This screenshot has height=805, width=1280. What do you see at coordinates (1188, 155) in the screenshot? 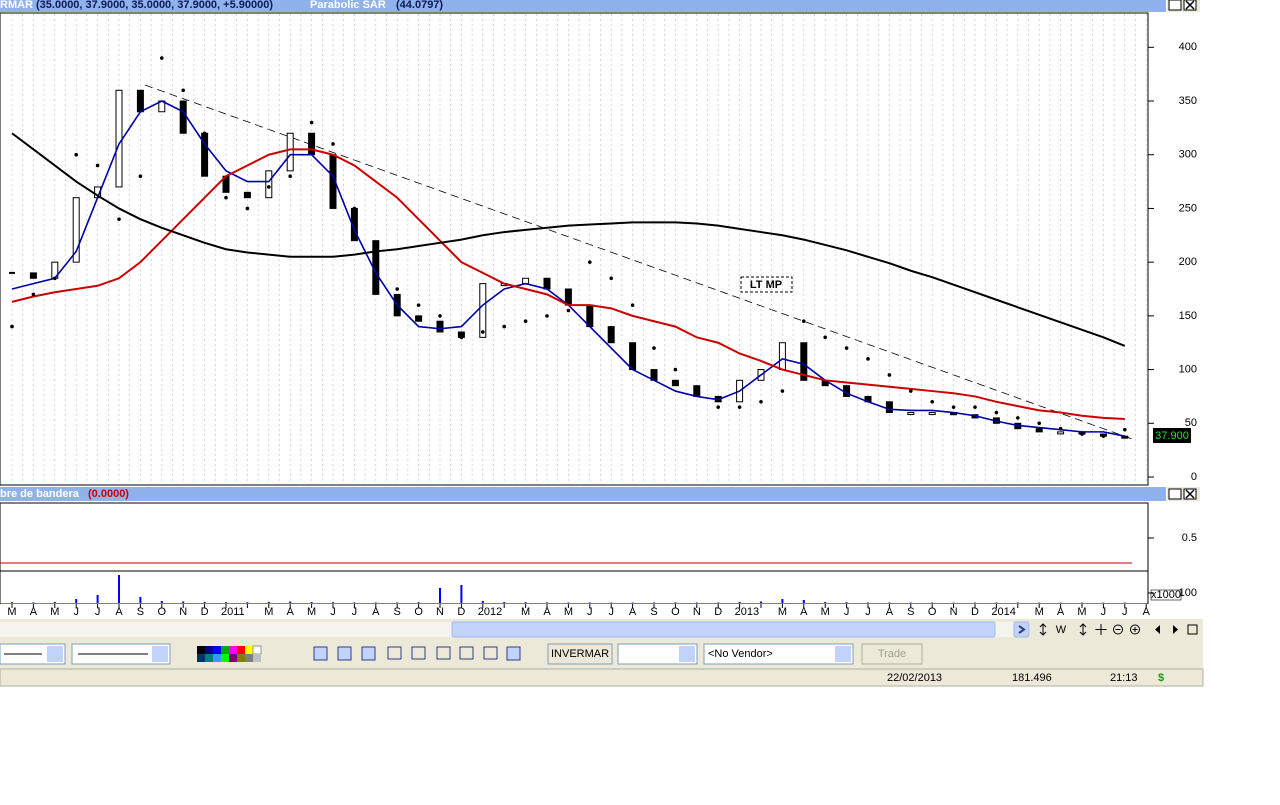
I see `y-tick-label: 300` at bounding box center [1188, 155].